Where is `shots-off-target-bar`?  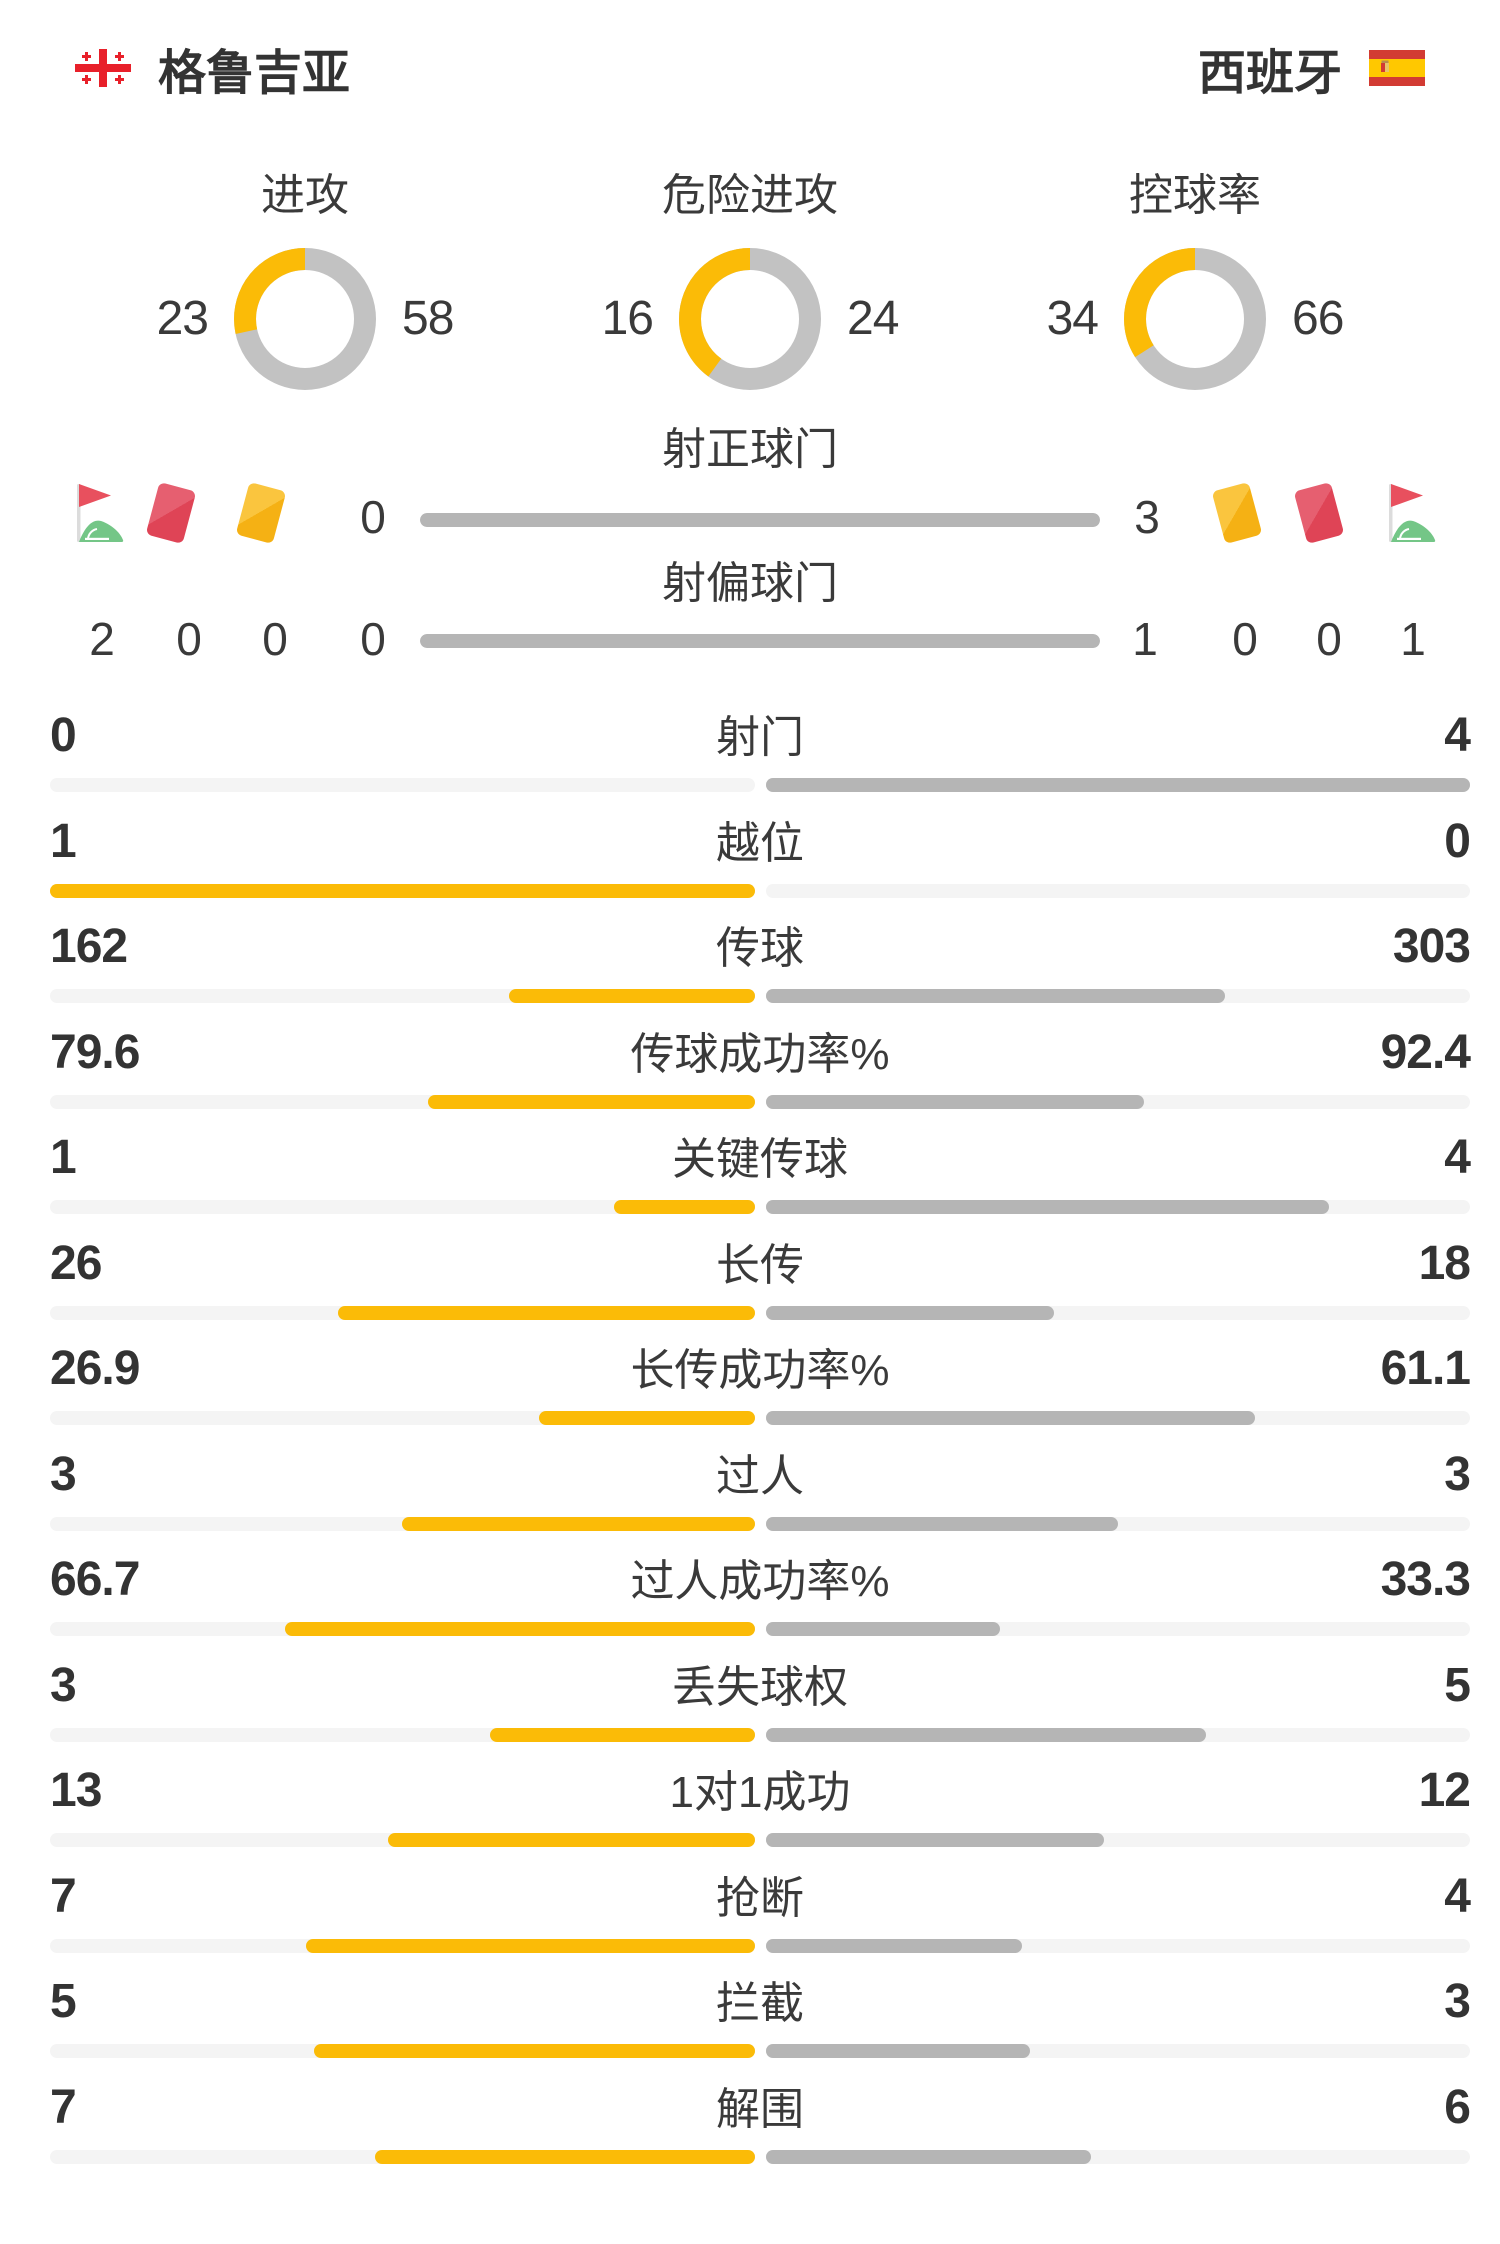 shots-off-target-bar is located at coordinates (760, 641).